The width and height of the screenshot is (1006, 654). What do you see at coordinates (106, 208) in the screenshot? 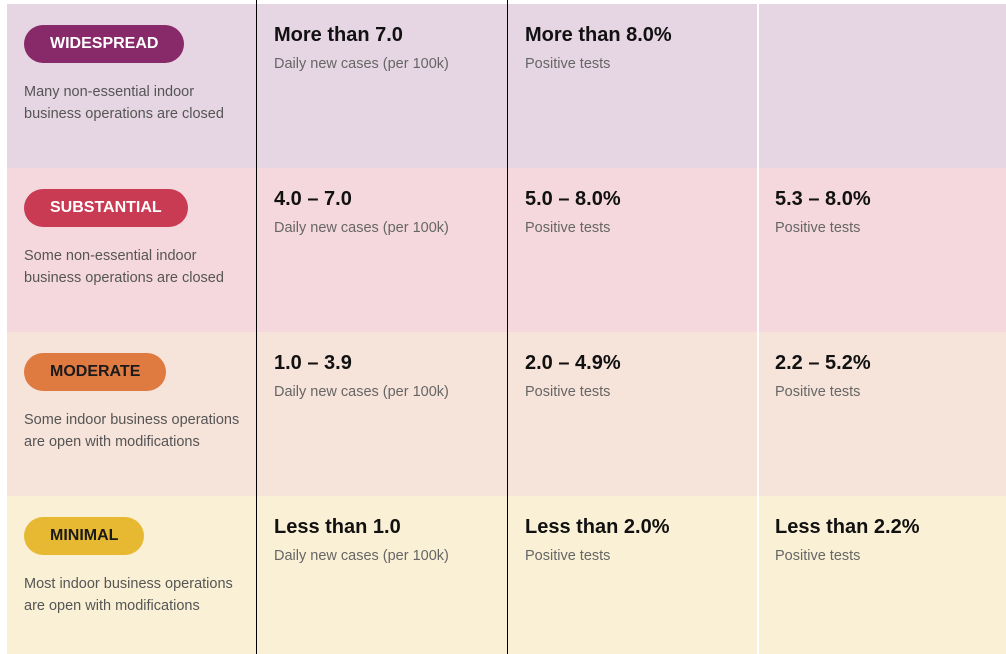
I see `tier-badge: SUBSTANTIAL` at bounding box center [106, 208].